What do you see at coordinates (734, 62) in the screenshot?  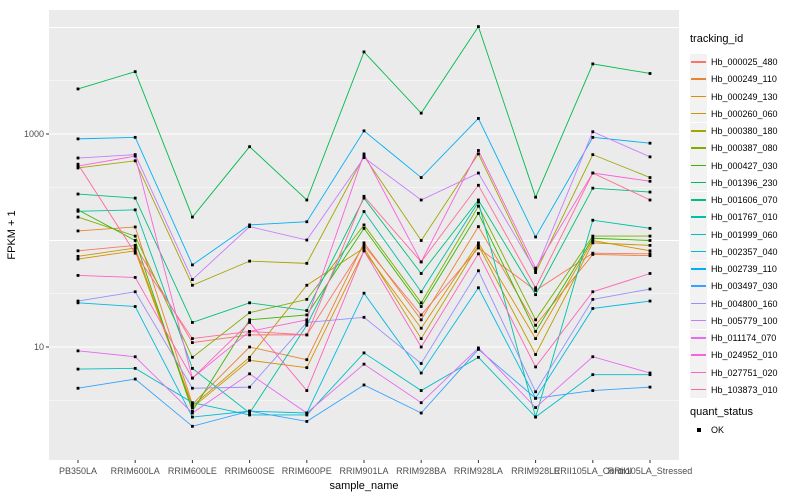 I see `legend-item-Hb_000025_480: Hb_000025_480` at bounding box center [734, 62].